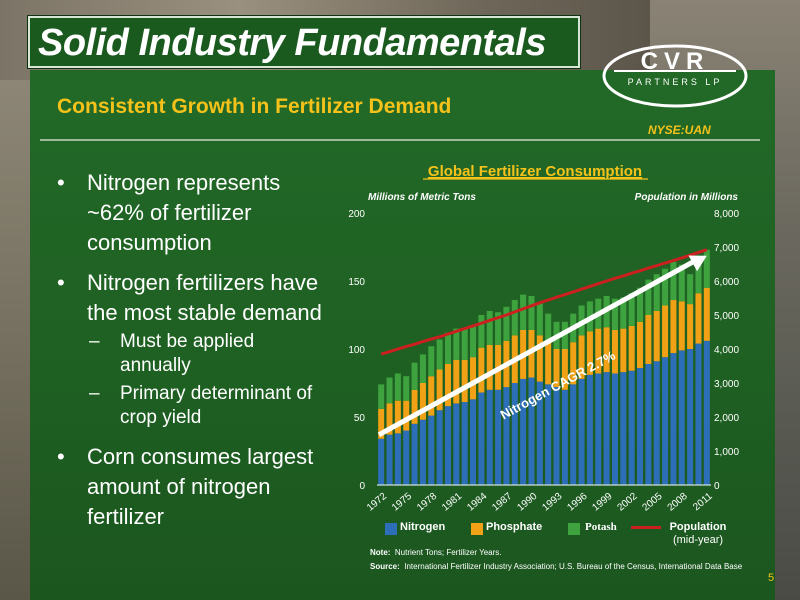 This screenshot has height=600, width=800. I want to click on logo-subtext: PARTNERS LP, so click(675, 82).